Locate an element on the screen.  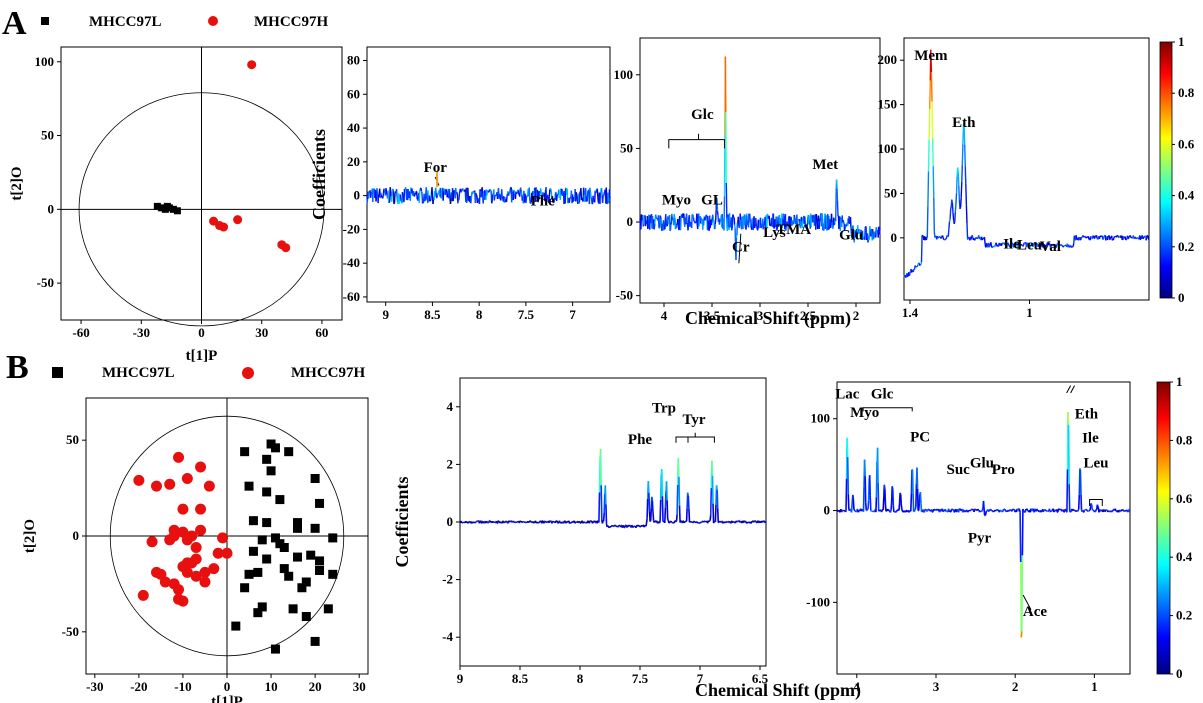
y-tick-label: -20 is located at coordinates (351, 228).